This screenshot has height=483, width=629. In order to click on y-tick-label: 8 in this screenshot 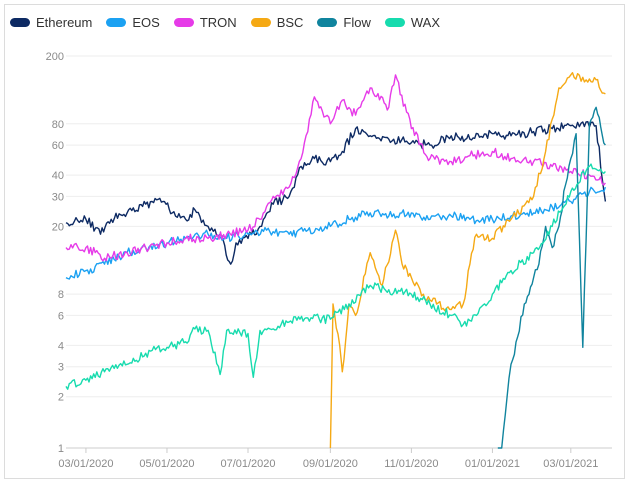, I will do `click(61, 295)`.